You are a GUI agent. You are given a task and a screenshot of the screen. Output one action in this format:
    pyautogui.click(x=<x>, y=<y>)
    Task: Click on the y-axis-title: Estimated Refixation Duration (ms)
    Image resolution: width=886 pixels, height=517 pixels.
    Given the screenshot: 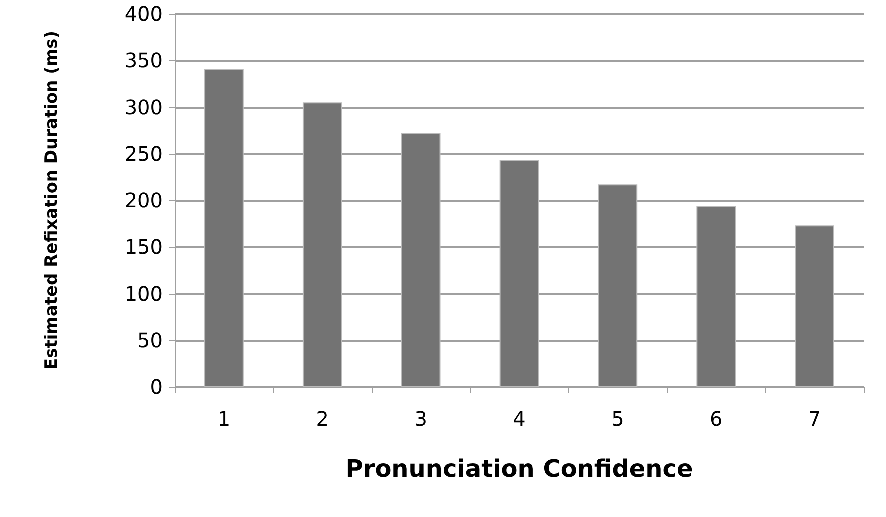 What is the action you would take?
    pyautogui.click(x=52, y=200)
    